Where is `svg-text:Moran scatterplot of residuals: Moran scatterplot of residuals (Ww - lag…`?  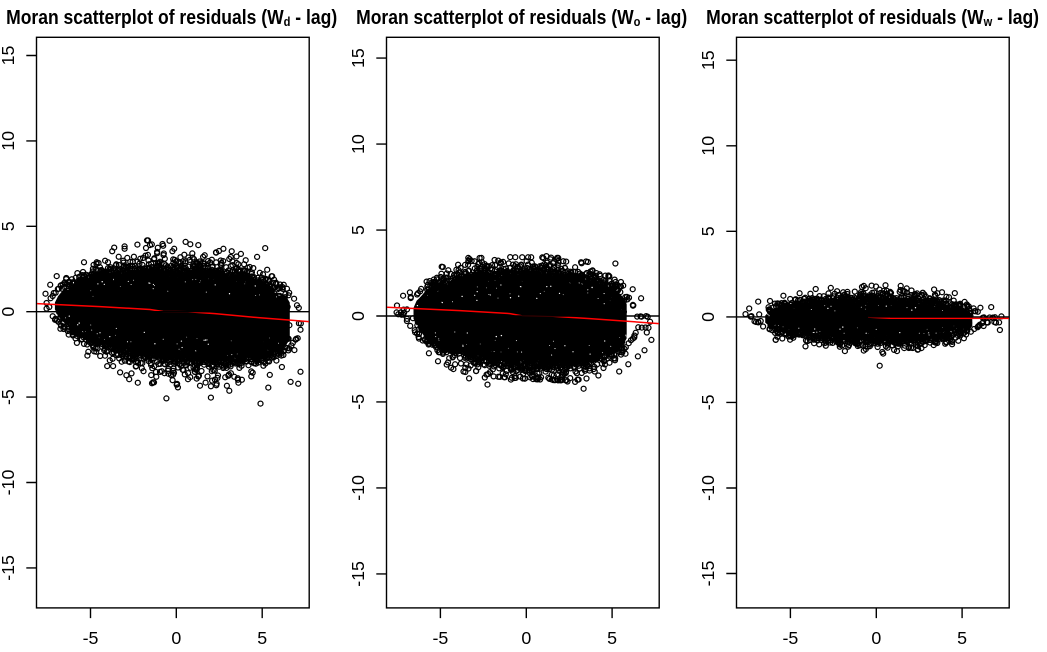
svg-text:Moran scatterplot of residuals: Moran scatterplot of residuals (Ww - lag… is located at coordinates (872, 18).